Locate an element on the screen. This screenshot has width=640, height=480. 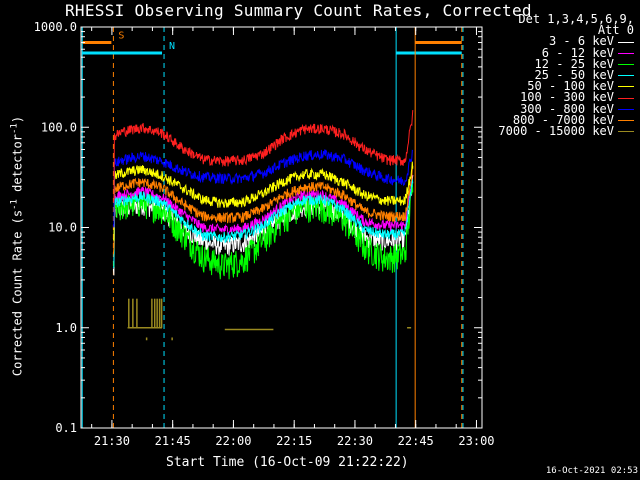
x-tick-label: 22:45 is located at coordinates (416, 441).